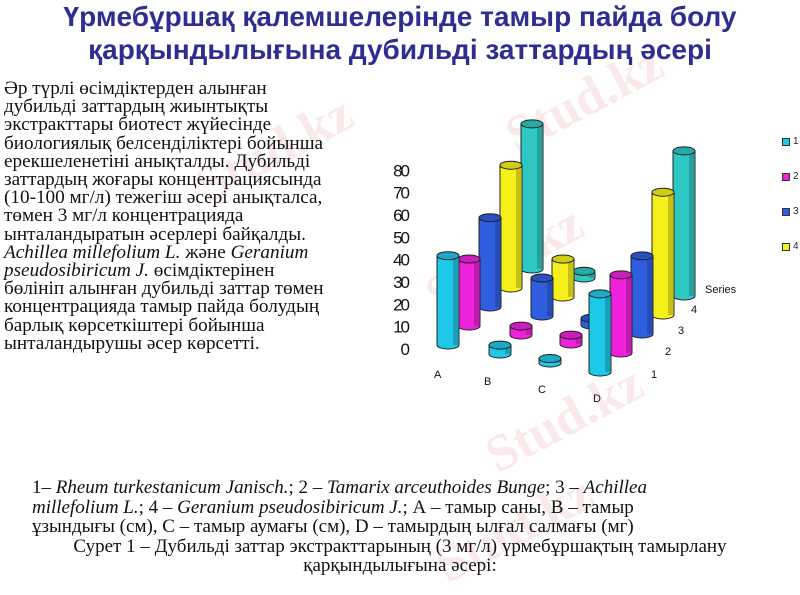 Image resolution: width=800 pixels, height=595 pixels. Describe the element at coordinates (401, 170) in the screenshot. I see `y-tick-label: 80` at that location.